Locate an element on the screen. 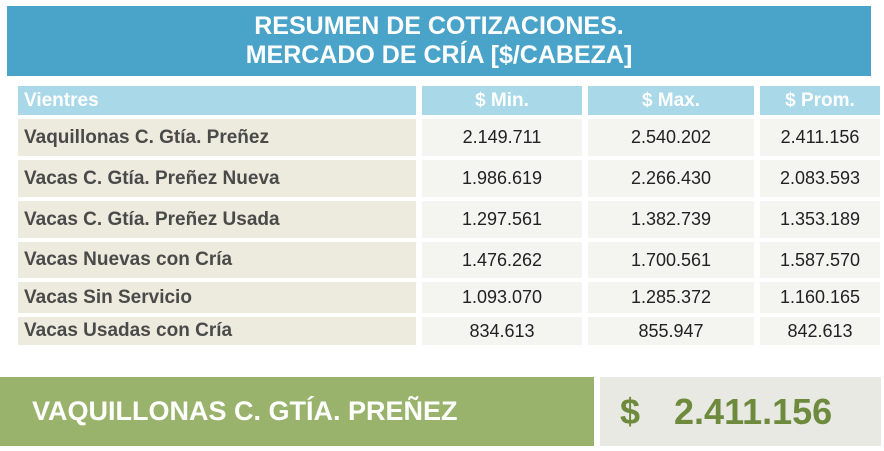 The height and width of the screenshot is (451, 884). row-prom: 842.613 is located at coordinates (820, 331).